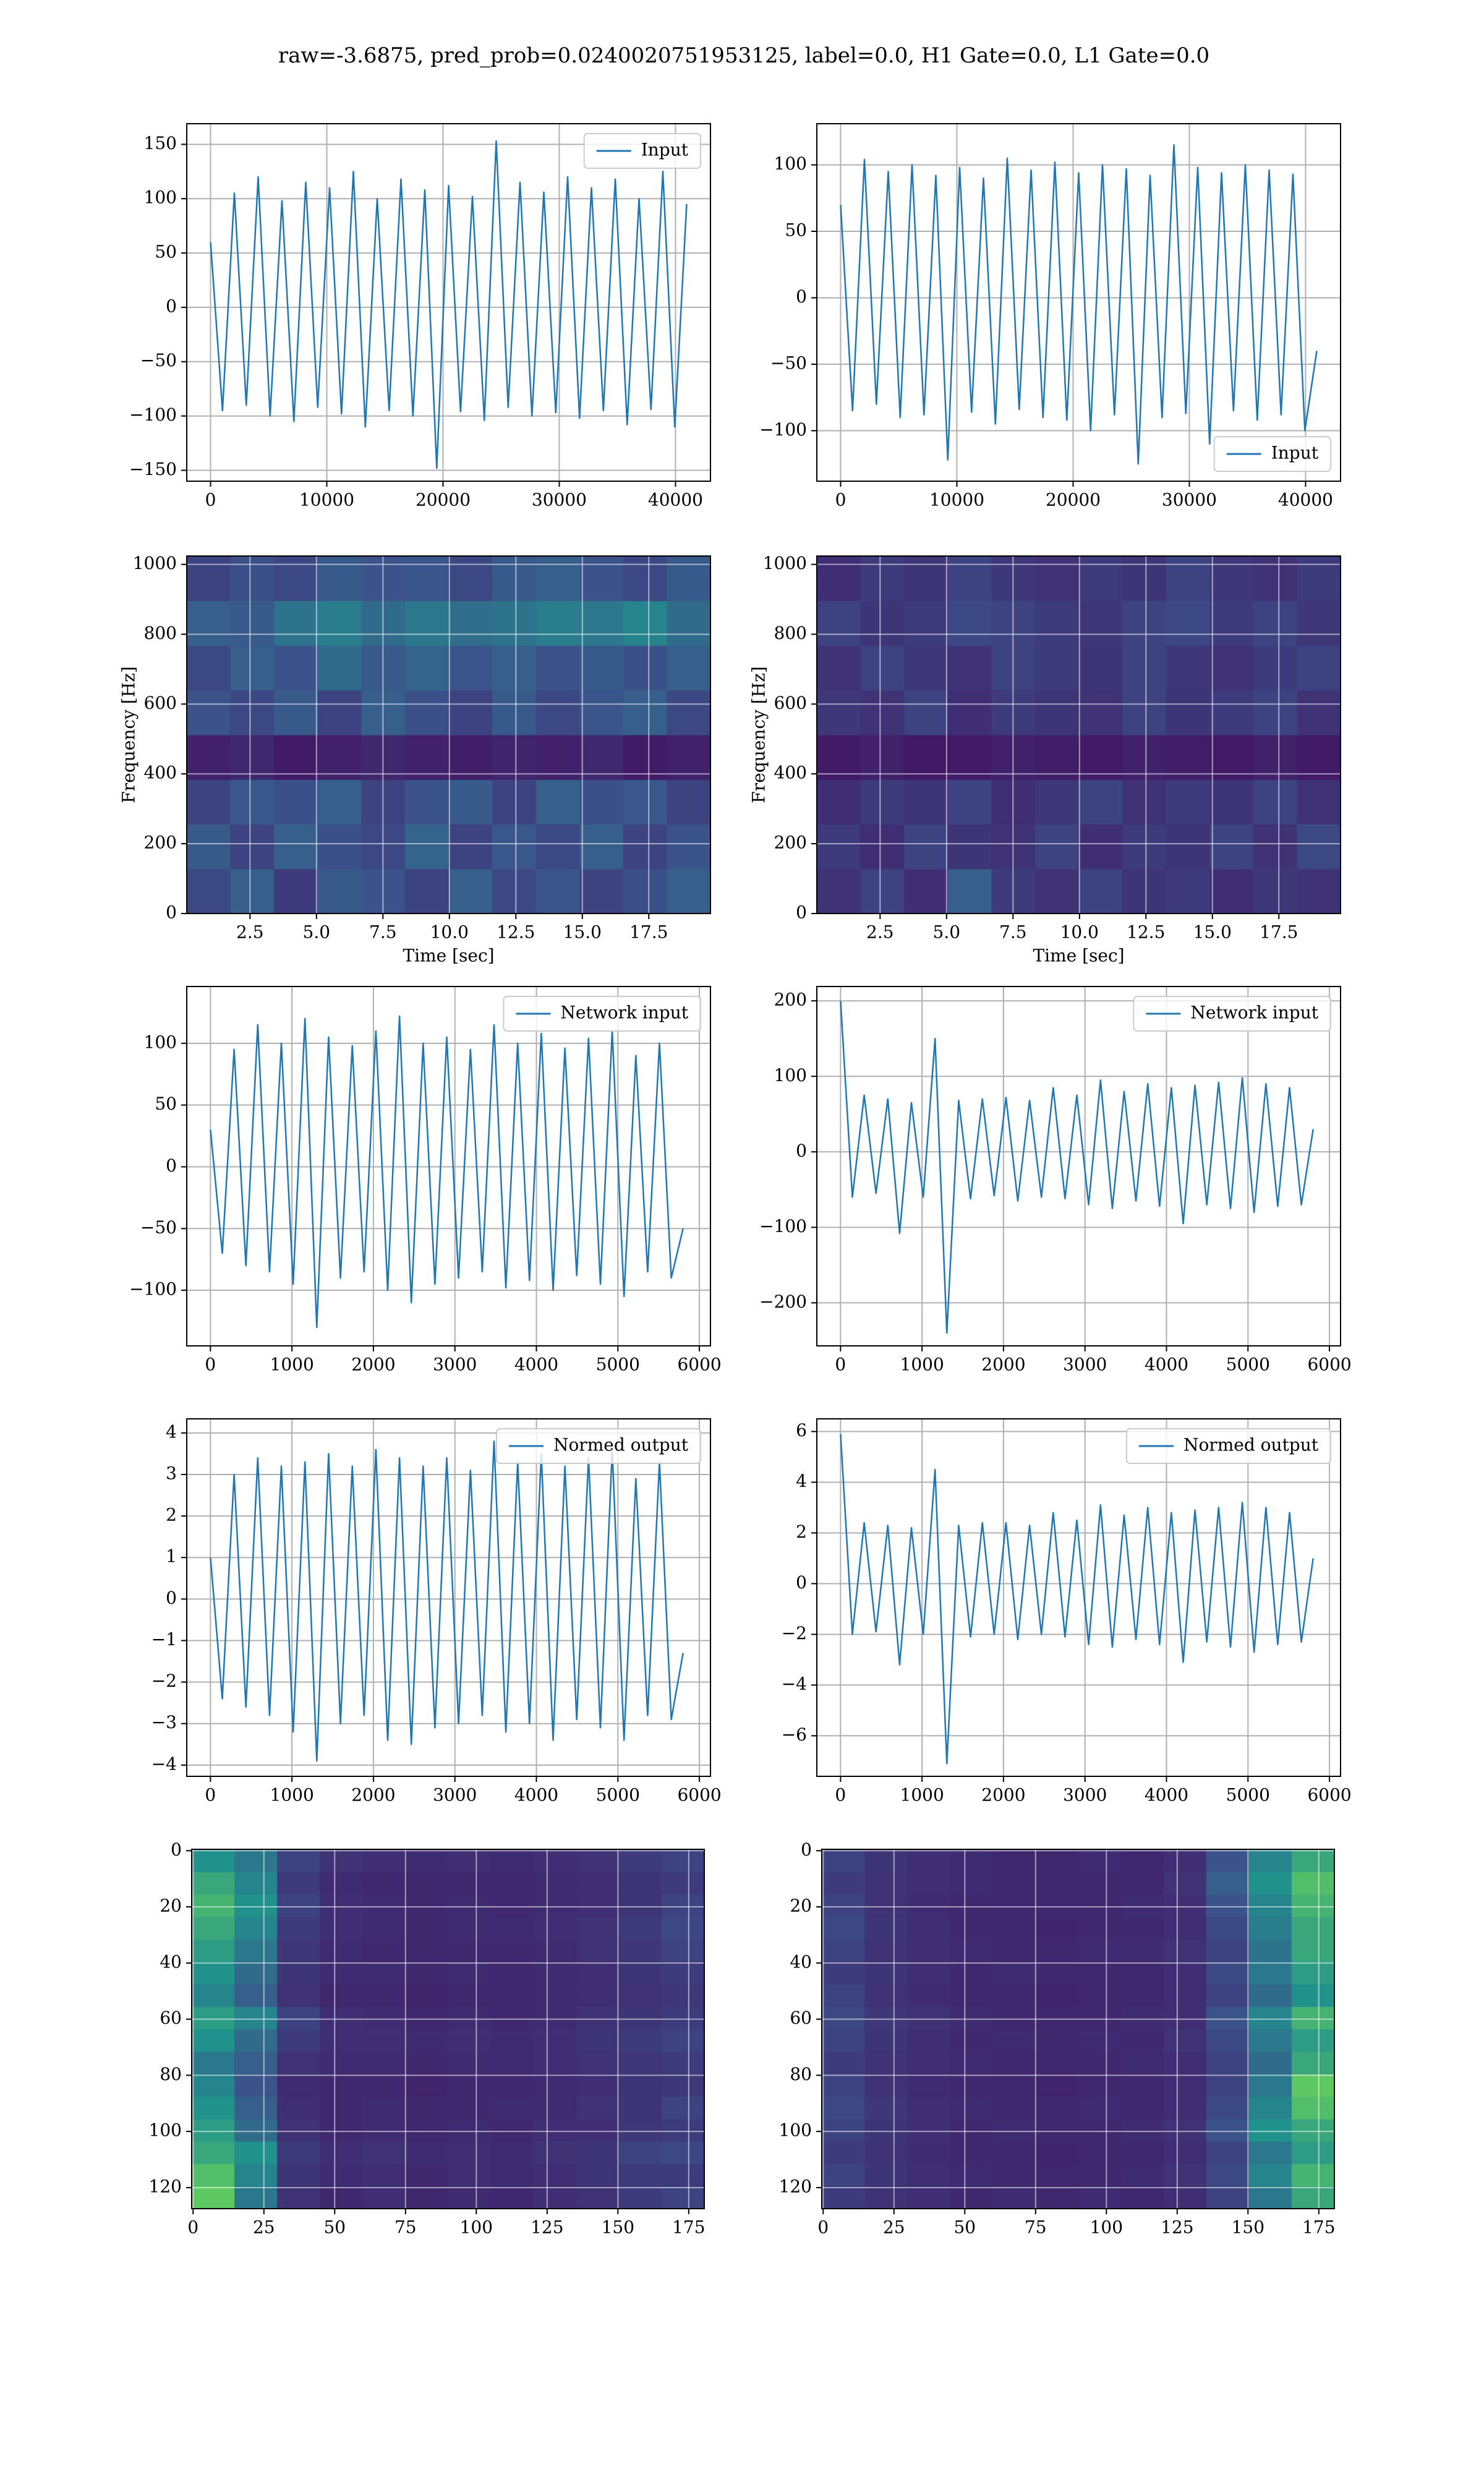 The height and width of the screenshot is (2474, 1484). Describe the element at coordinates (788, 363) in the screenshot. I see `y-tick-label: −50` at that location.